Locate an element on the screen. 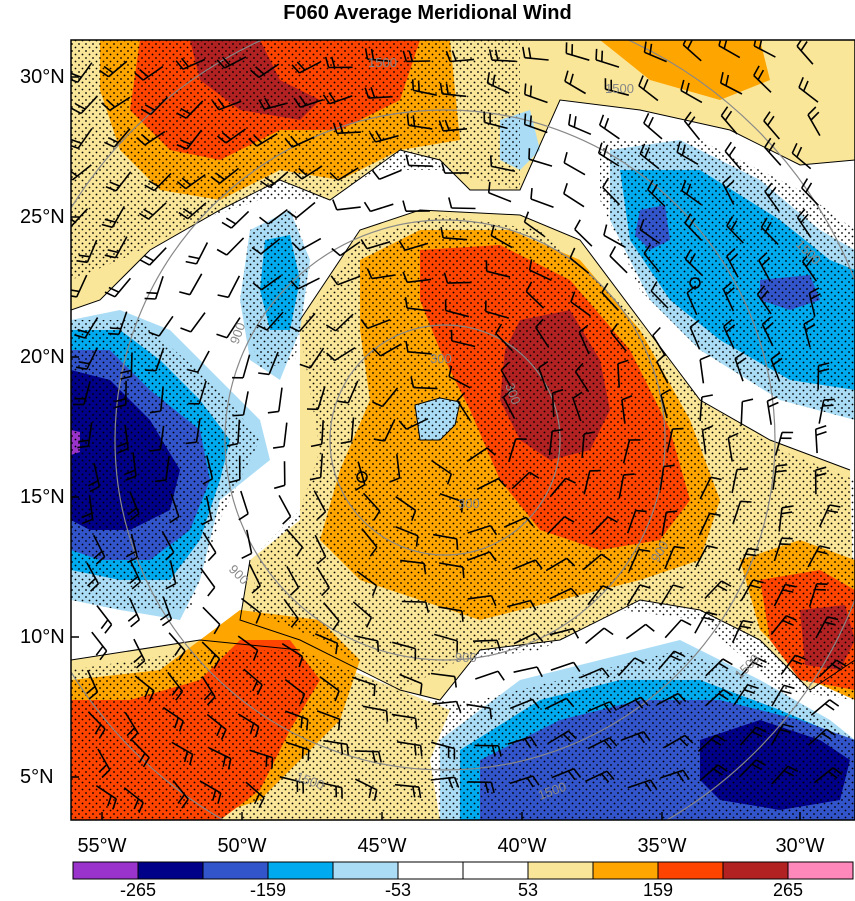  colorbar-label: -53 is located at coordinates (398, 890).